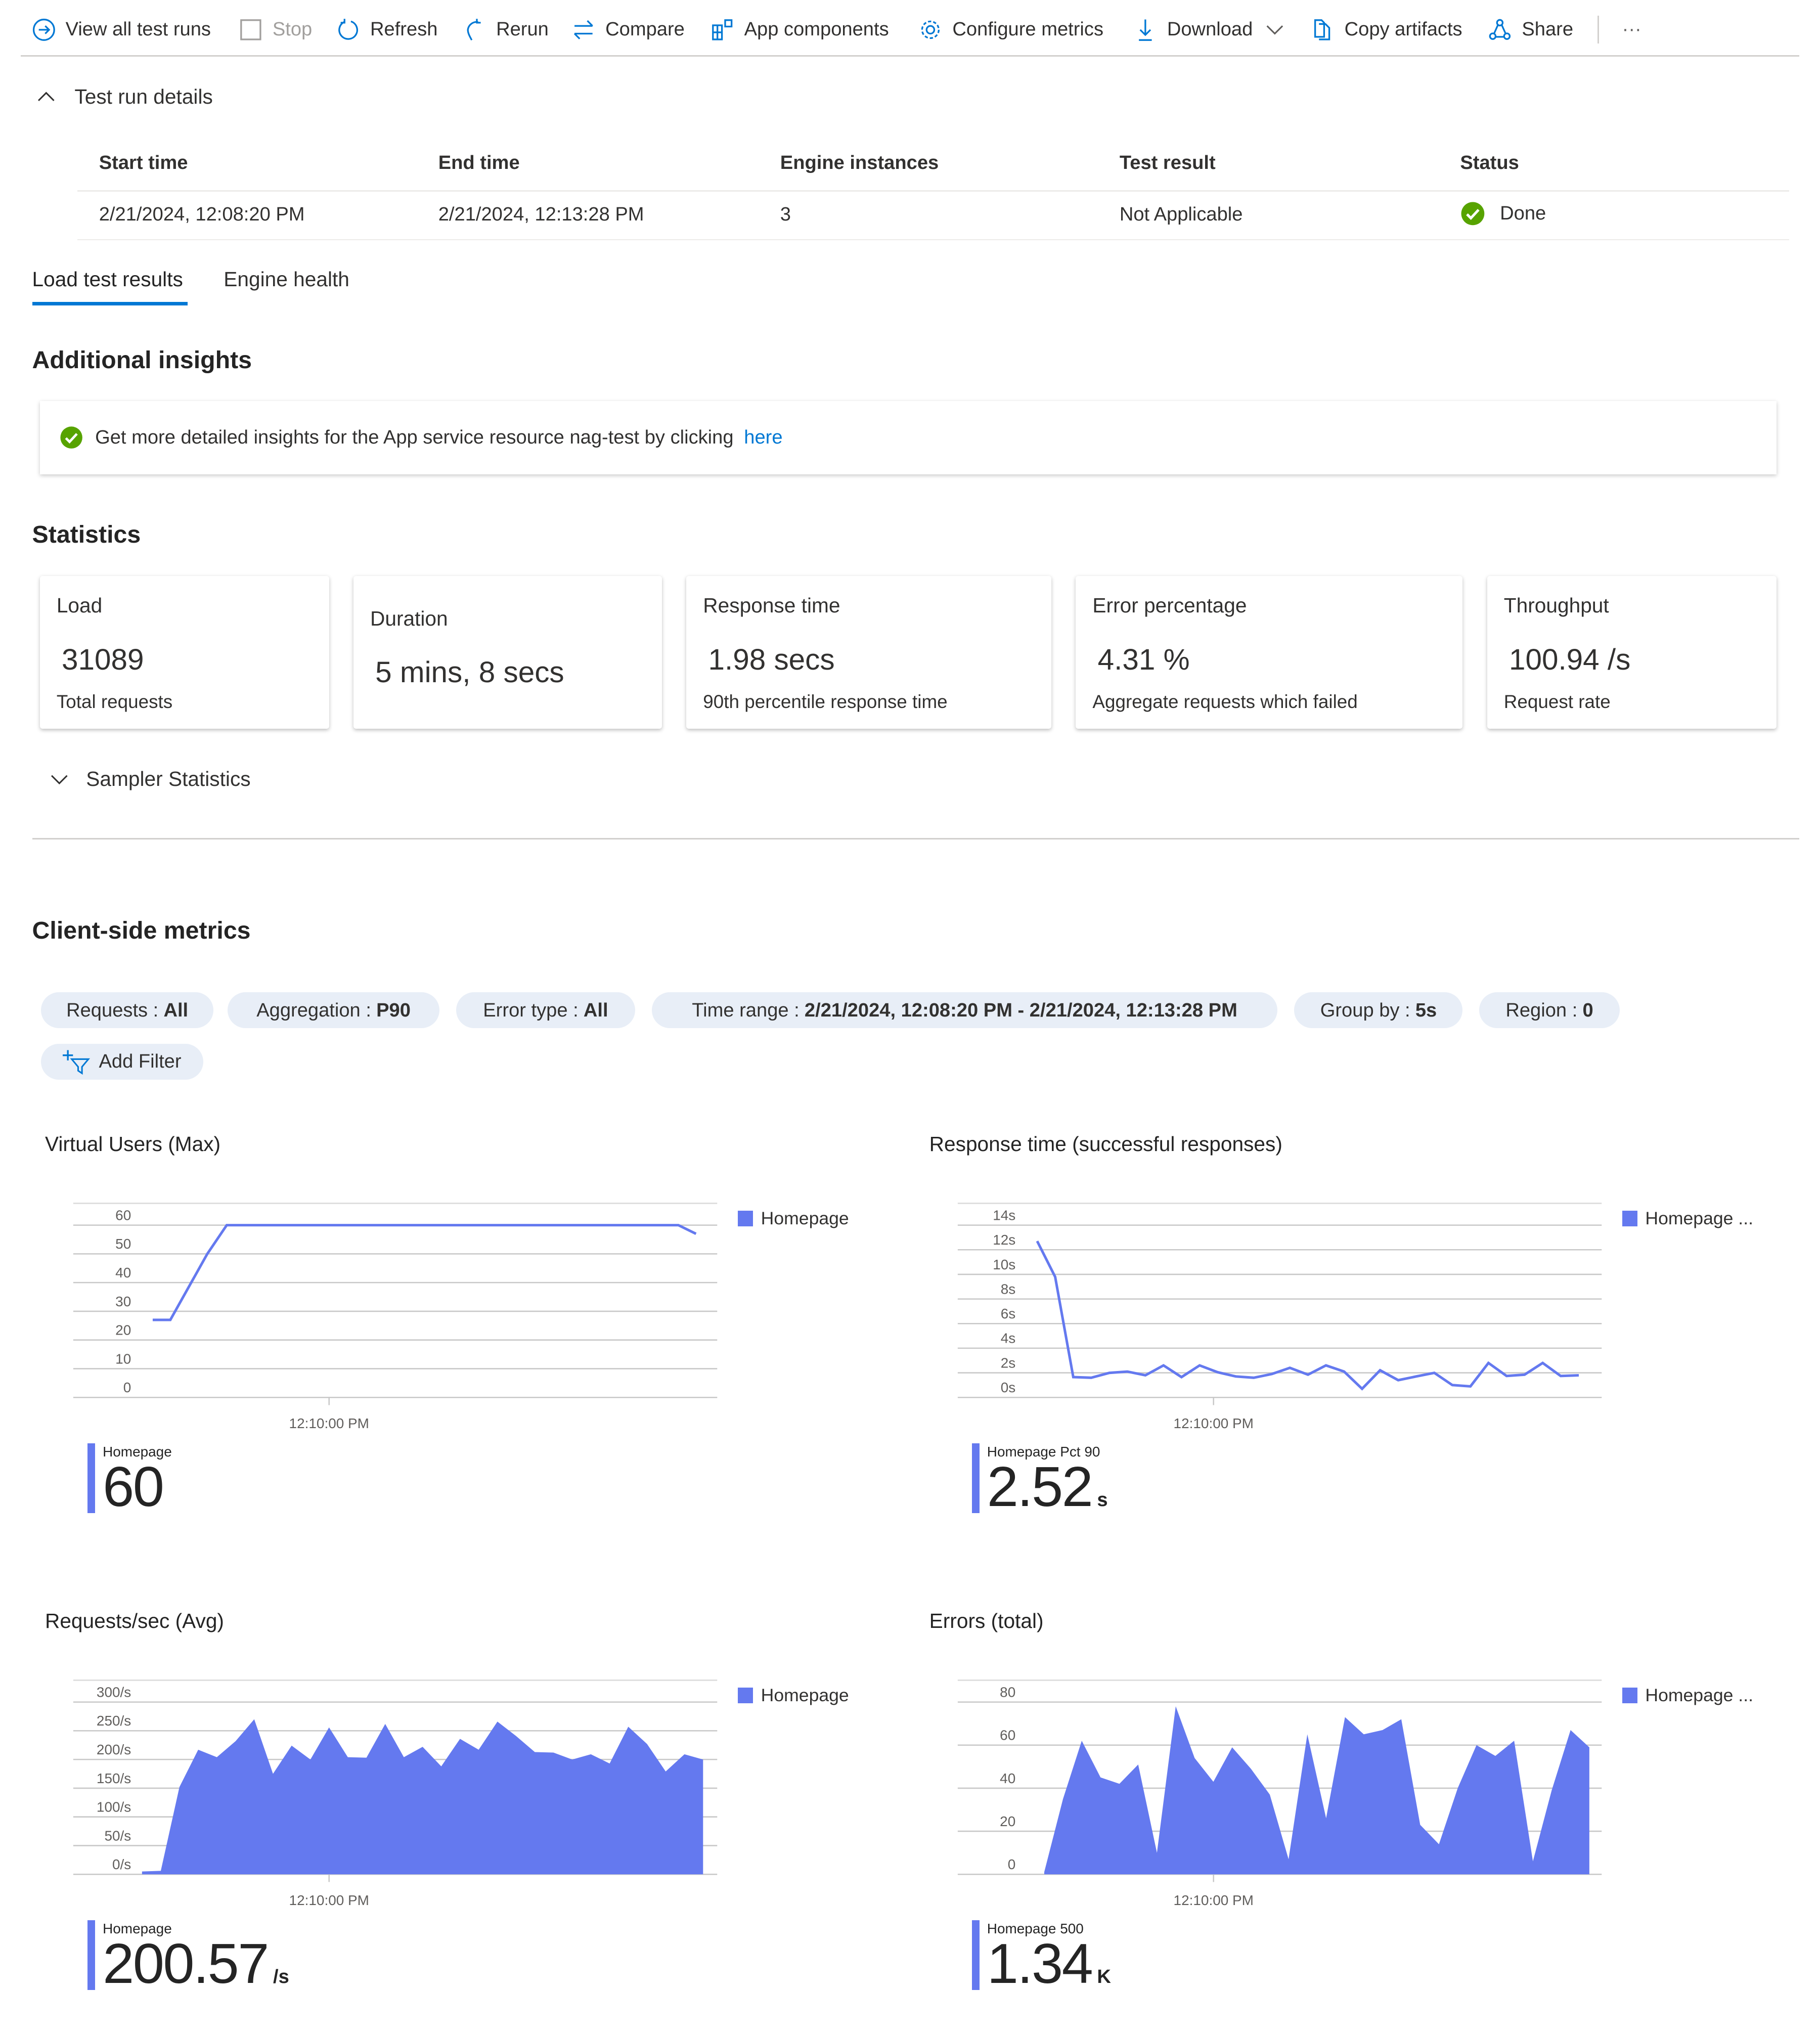  What do you see at coordinates (933, 191) in the screenshot?
I see `table-header-divider` at bounding box center [933, 191].